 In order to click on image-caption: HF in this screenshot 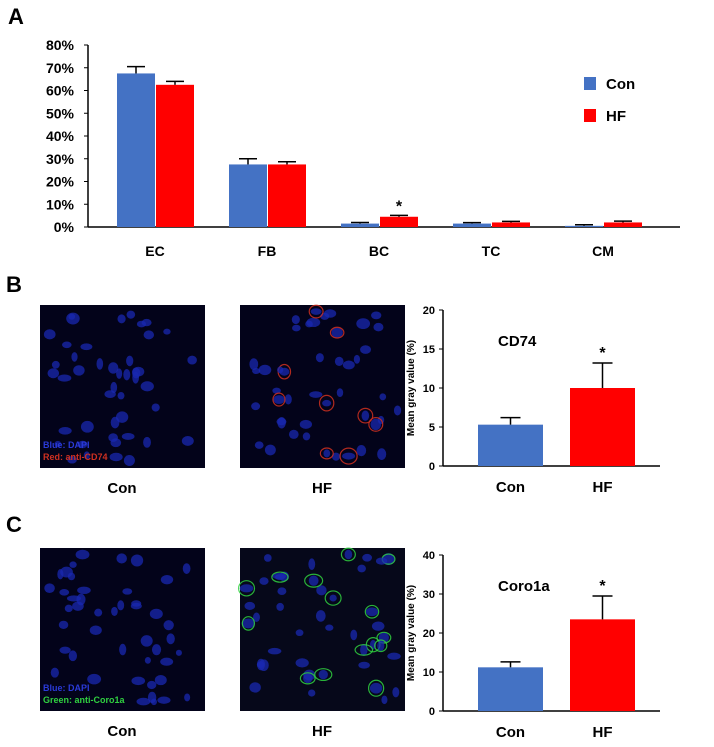, I will do `click(322, 731)`.